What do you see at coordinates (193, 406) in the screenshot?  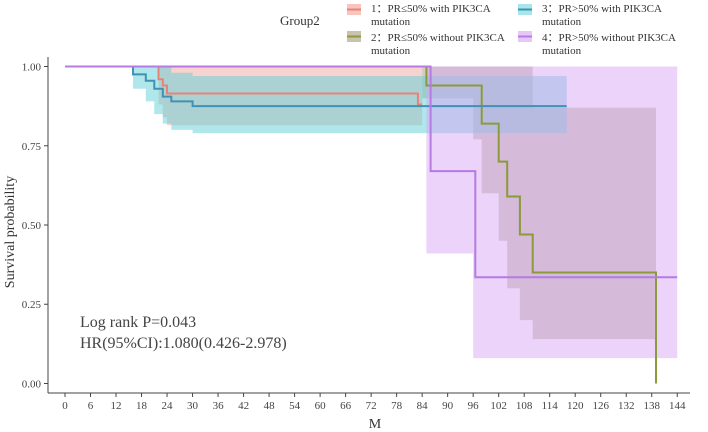 I see `x-tick-label: 30` at bounding box center [193, 406].